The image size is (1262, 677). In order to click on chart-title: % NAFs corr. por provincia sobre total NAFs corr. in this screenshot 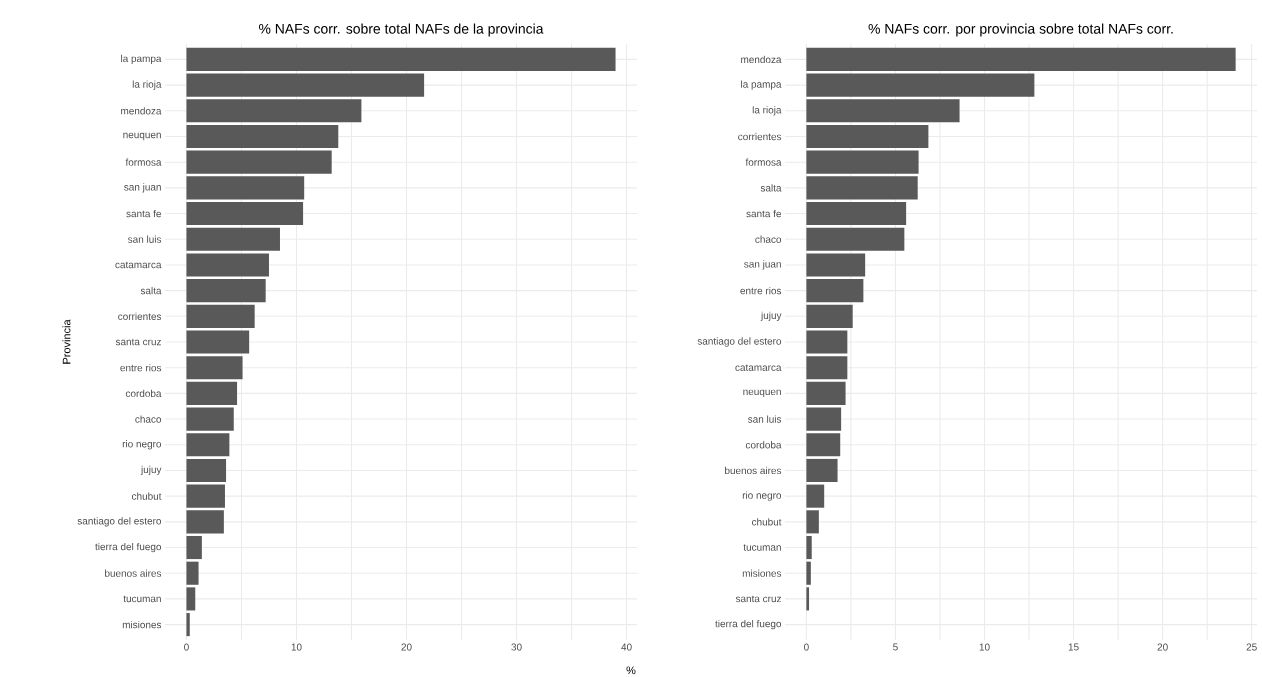, I will do `click(1020, 30)`.